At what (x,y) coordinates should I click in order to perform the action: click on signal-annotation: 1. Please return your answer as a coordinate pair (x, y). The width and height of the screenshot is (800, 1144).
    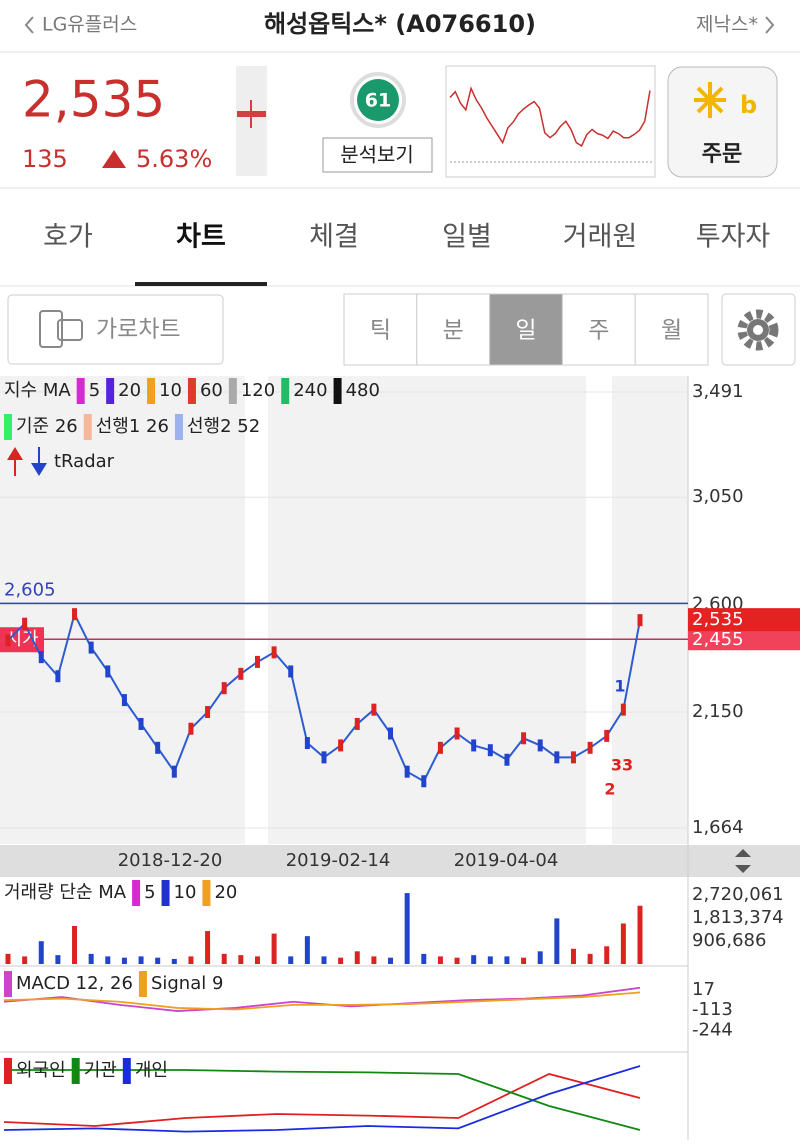
    Looking at the image, I should click on (619, 686).